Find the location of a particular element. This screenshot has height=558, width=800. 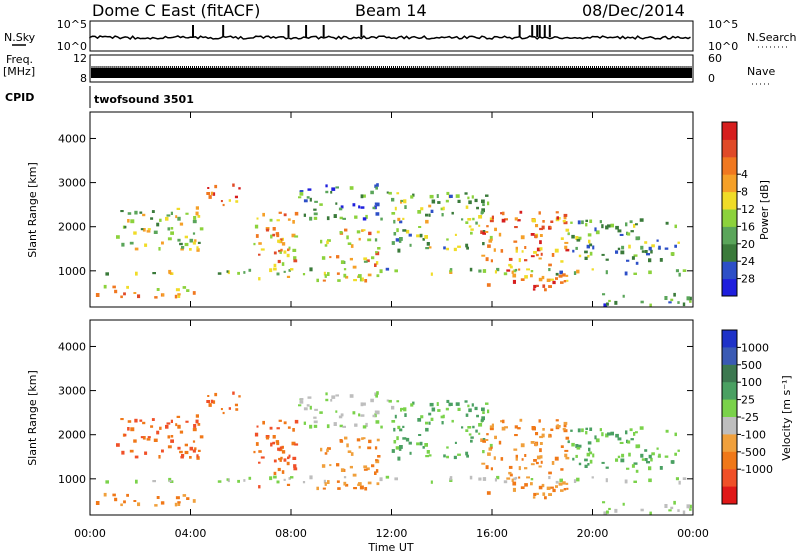

power-ylabel: Slant Range [km] is located at coordinates (32, 210).